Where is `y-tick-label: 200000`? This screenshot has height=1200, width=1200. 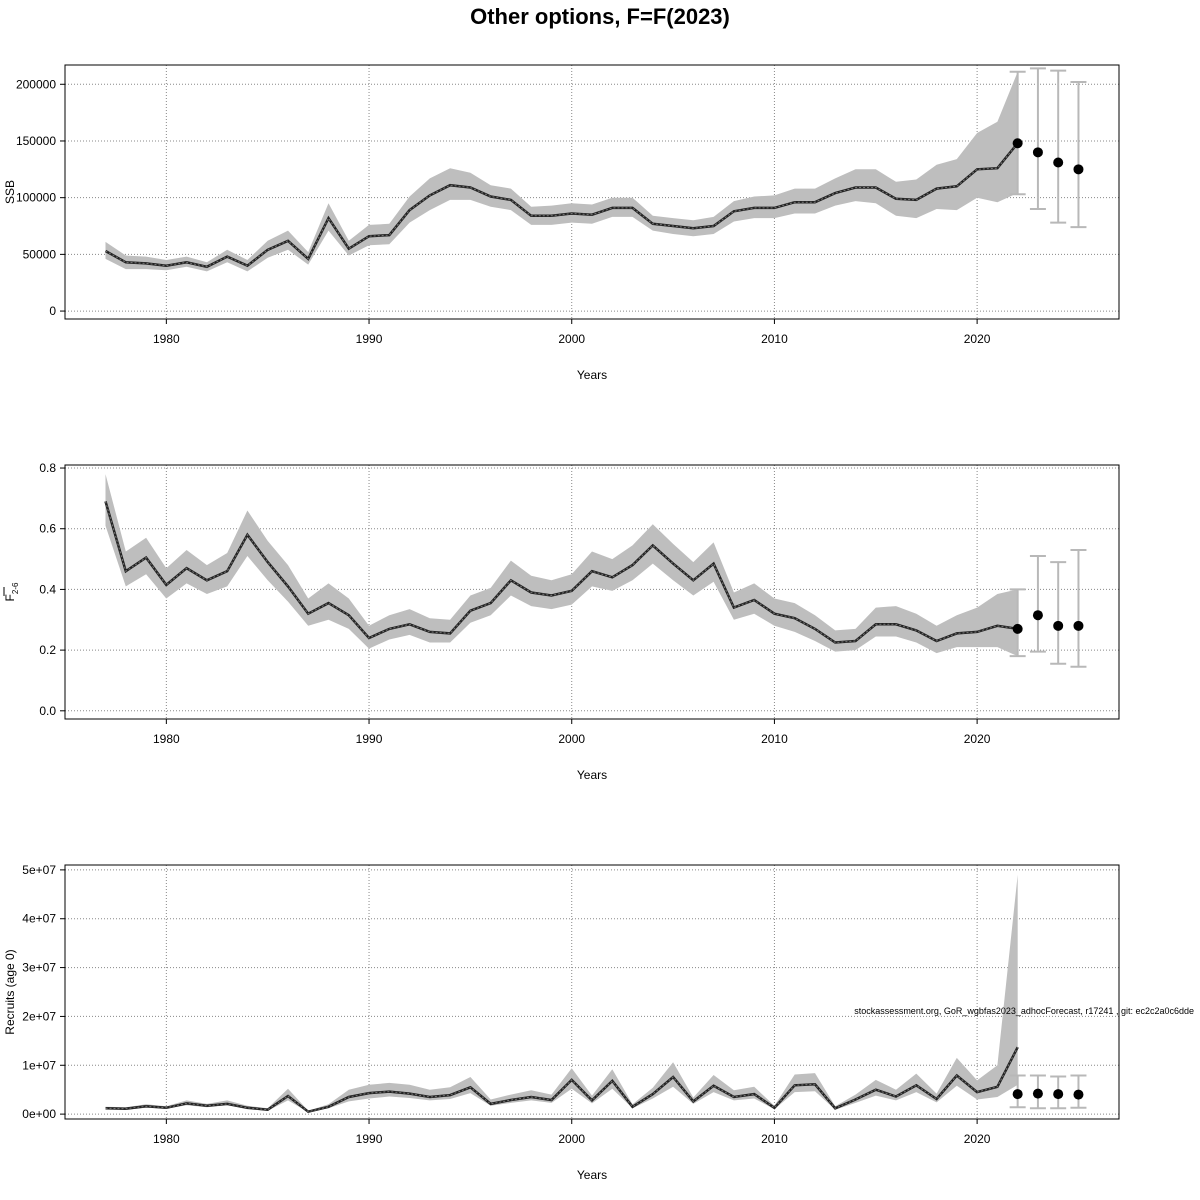
y-tick-label: 200000 is located at coordinates (36, 84).